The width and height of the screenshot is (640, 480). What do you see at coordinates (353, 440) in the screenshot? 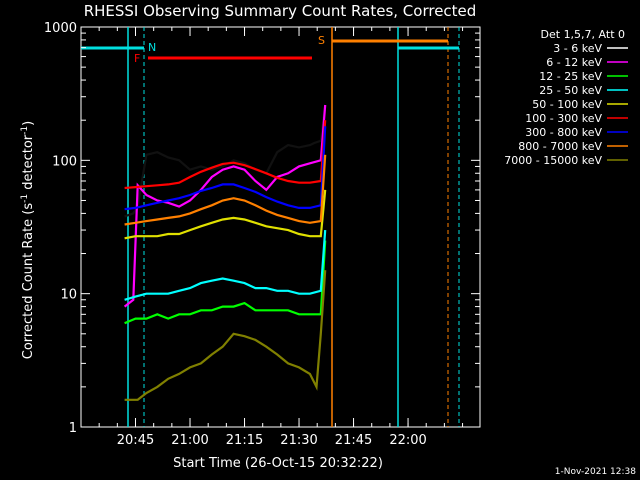
I see `x-tick-label-4: 21:45` at bounding box center [353, 440].